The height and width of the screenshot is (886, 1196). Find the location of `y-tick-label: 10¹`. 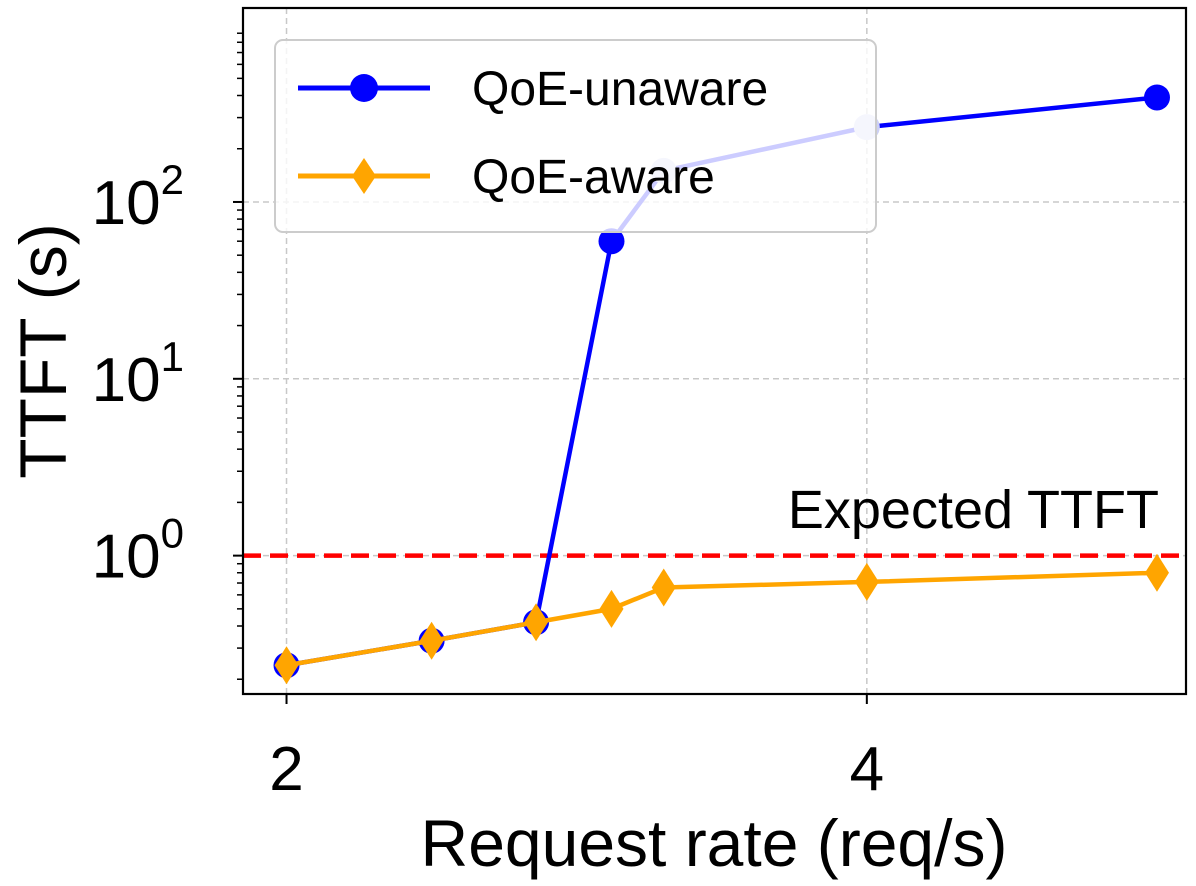

y-tick-label: 10¹ is located at coordinates (138, 374).